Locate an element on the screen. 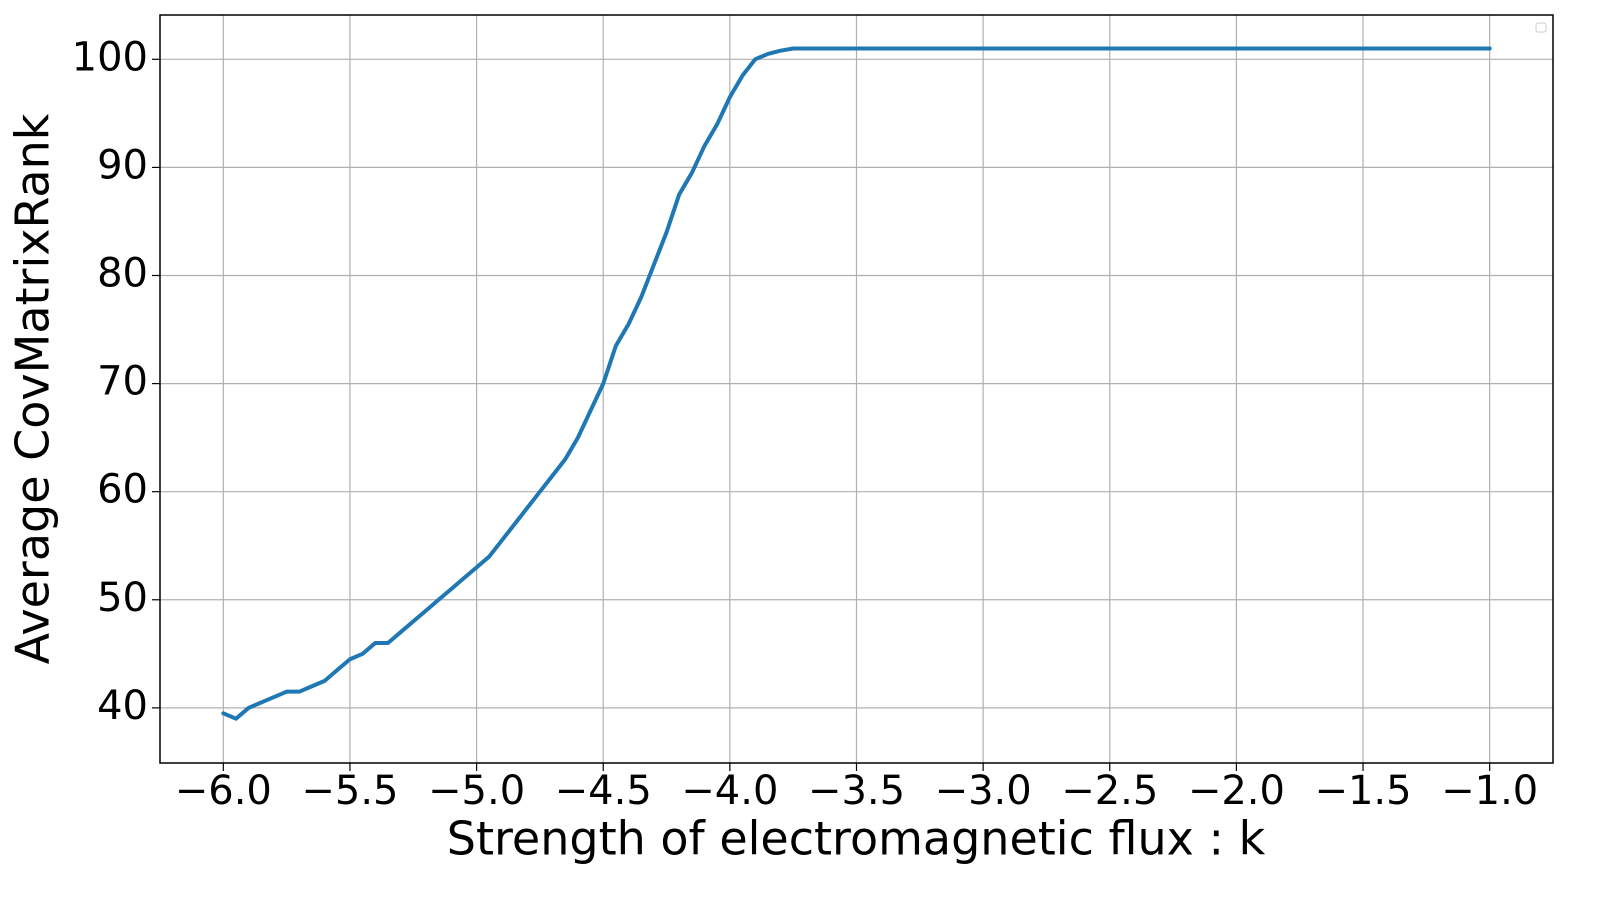  x-axis-label: Strength of electromagnetic flux : k is located at coordinates (856, 839).